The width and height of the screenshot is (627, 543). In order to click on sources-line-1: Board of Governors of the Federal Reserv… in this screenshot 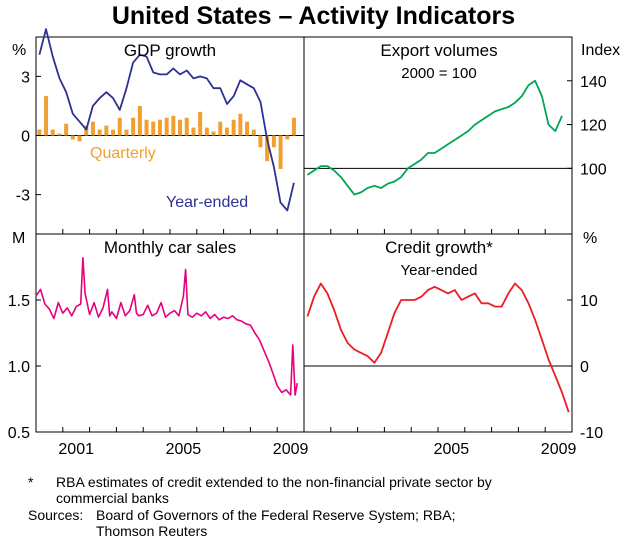, I will do `click(276, 515)`.